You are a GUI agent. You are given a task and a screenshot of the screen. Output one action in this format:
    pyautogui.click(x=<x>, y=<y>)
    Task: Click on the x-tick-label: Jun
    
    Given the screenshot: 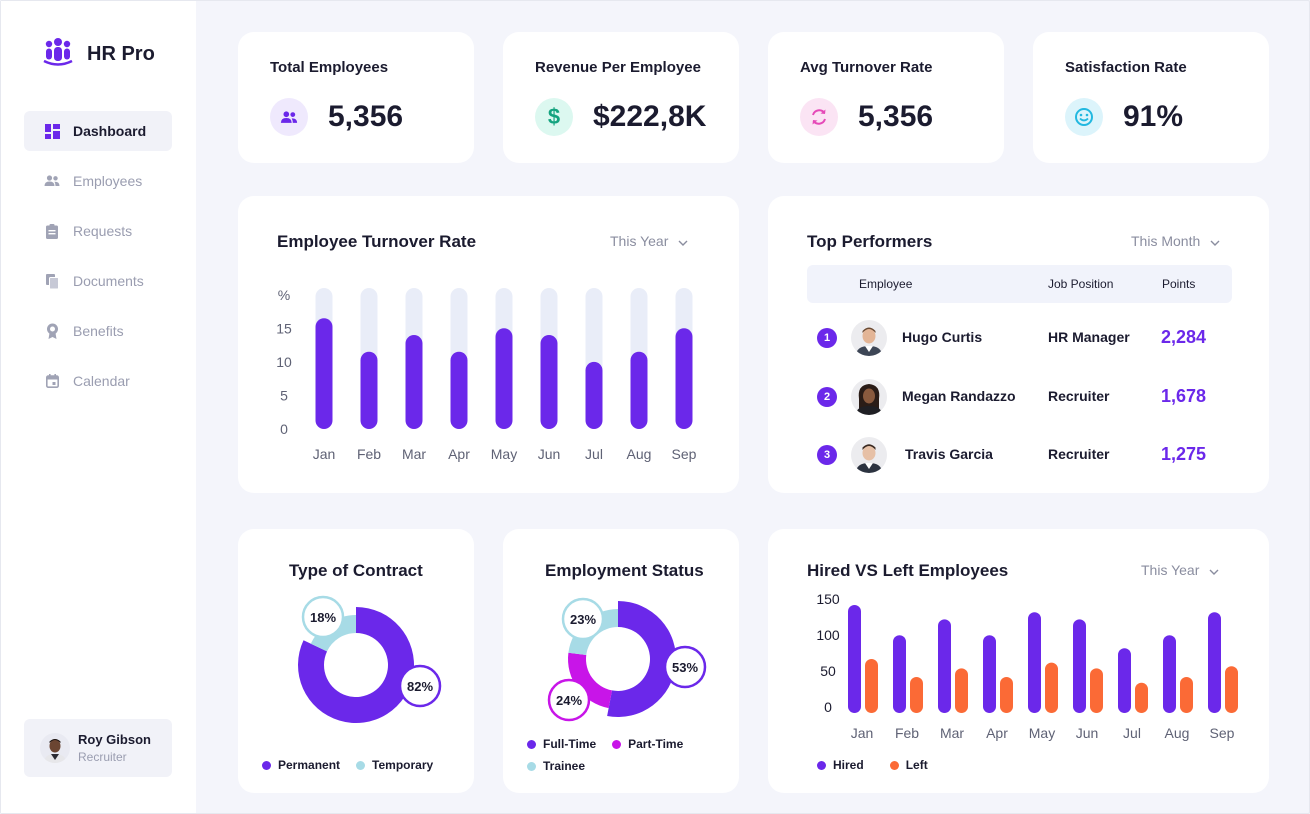 What is the action you would take?
    pyautogui.click(x=1087, y=733)
    